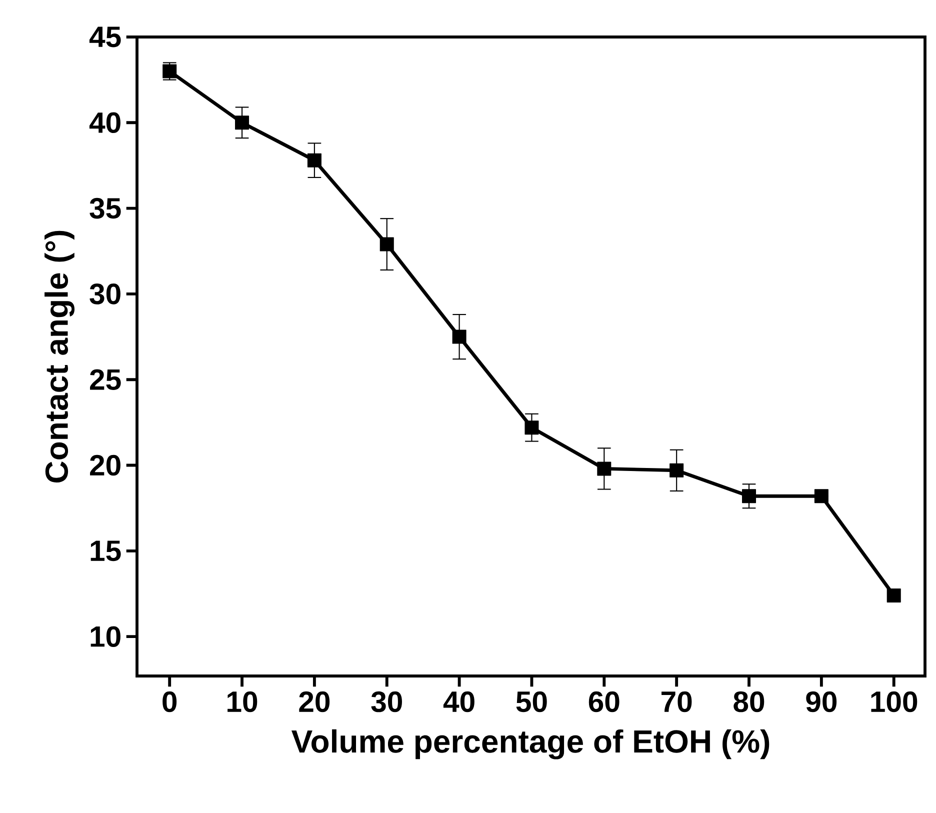 Image resolution: width=936 pixels, height=813 pixels. I want to click on y-tick-label: 45, so click(105, 37).